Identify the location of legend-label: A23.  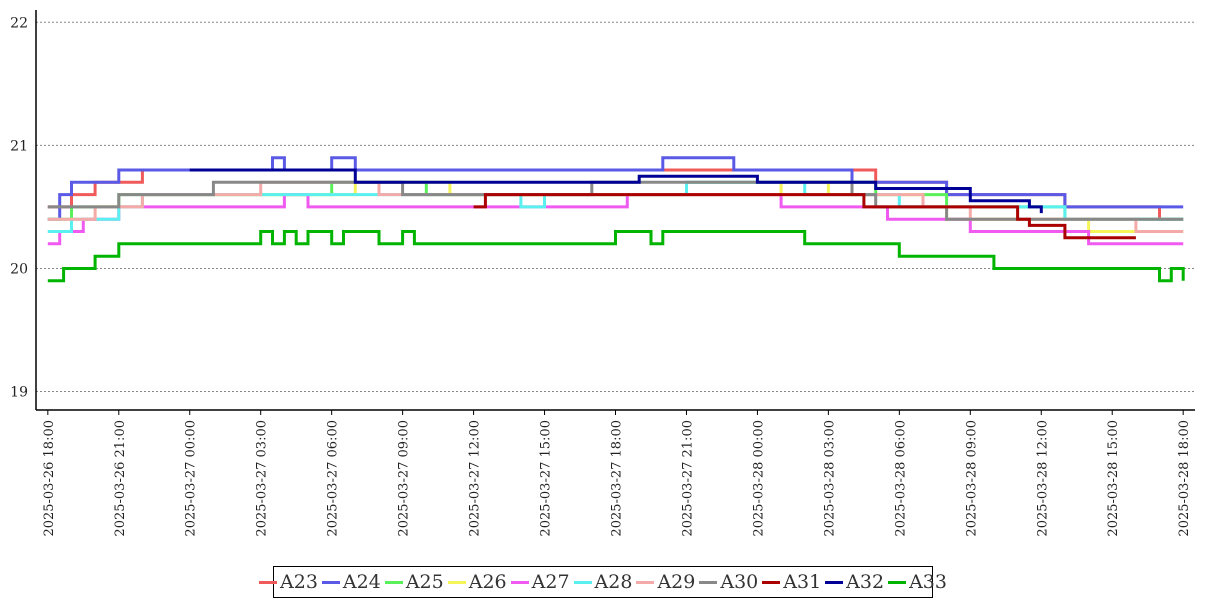
(299, 582).